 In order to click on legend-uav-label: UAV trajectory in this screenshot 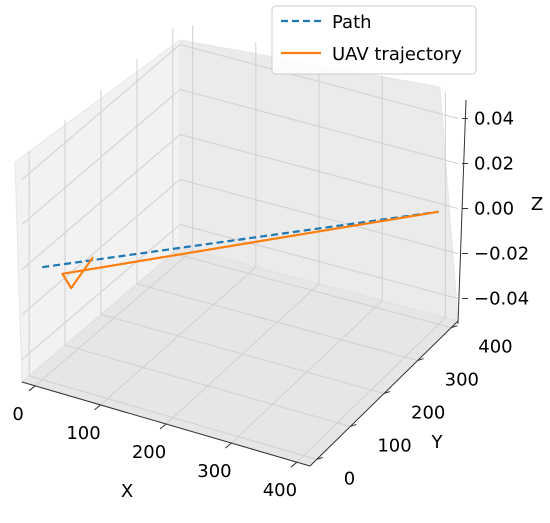, I will do `click(397, 54)`.